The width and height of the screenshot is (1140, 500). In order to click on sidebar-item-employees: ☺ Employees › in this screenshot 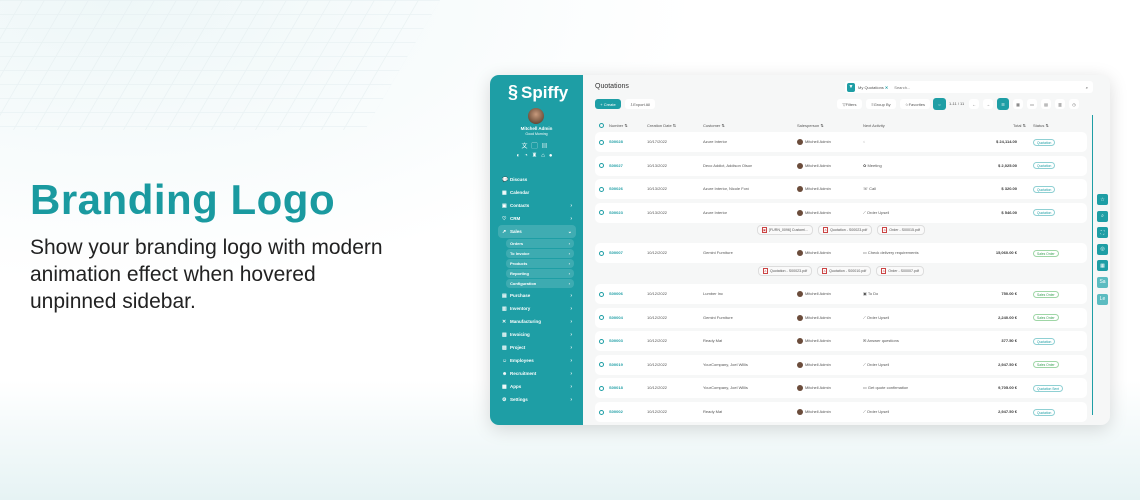, I will do `click(537, 360)`.